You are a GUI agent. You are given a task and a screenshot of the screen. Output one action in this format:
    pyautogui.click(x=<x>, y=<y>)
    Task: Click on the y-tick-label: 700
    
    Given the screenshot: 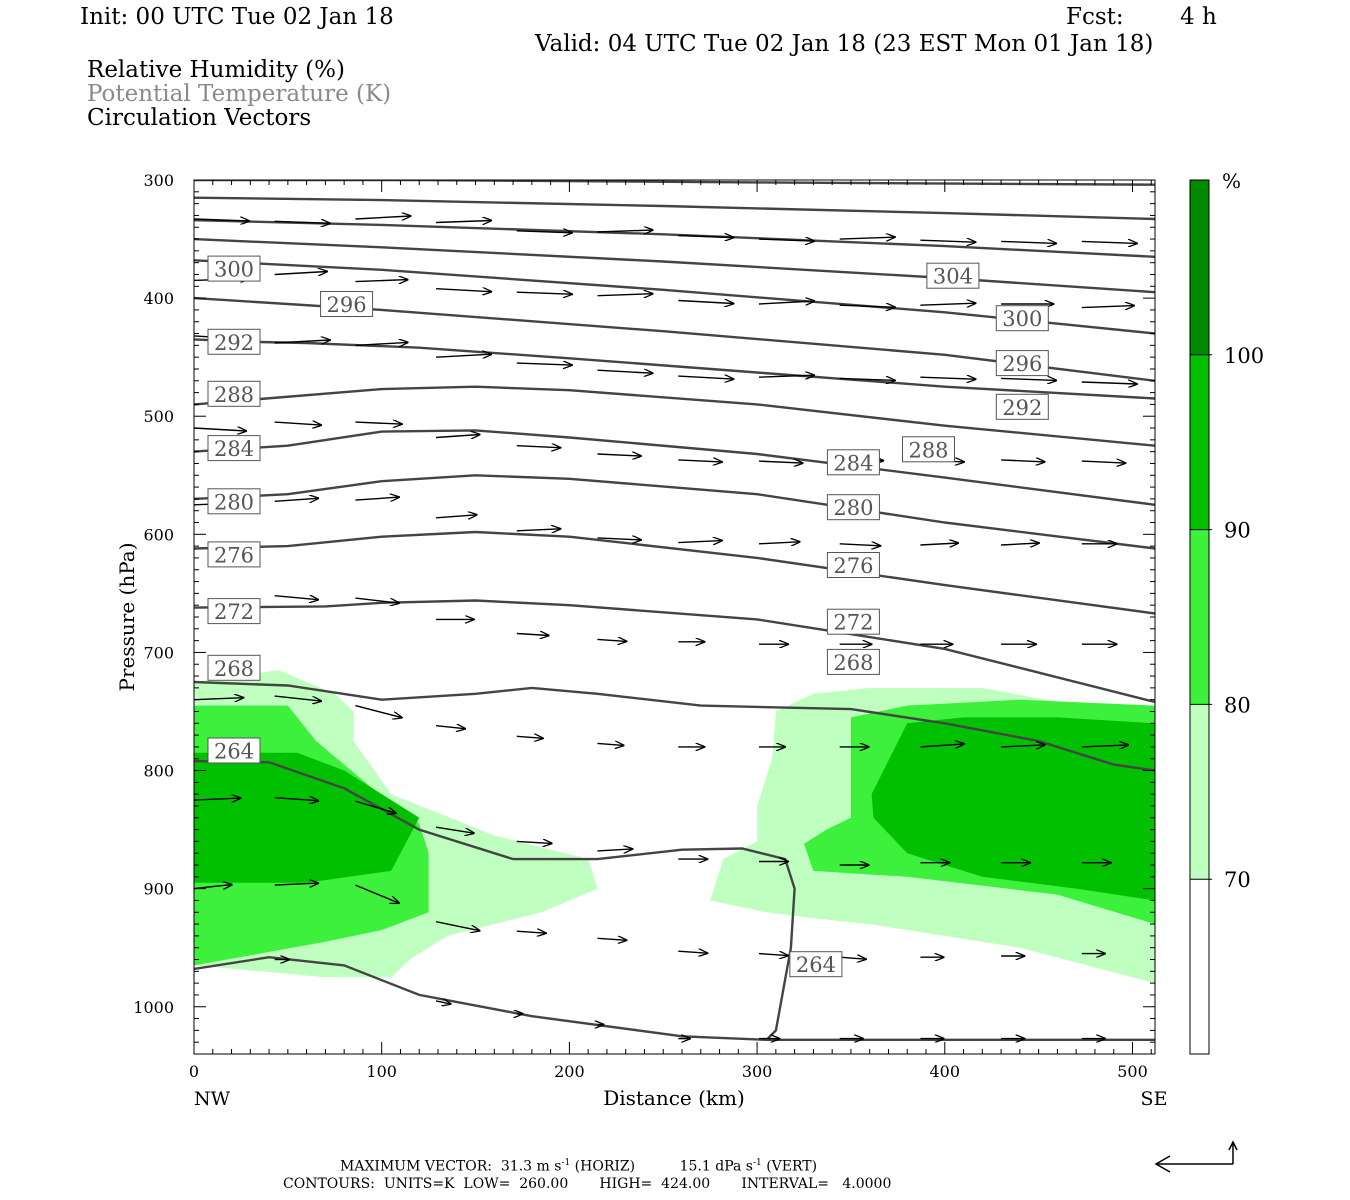 What is the action you would take?
    pyautogui.click(x=158, y=652)
    